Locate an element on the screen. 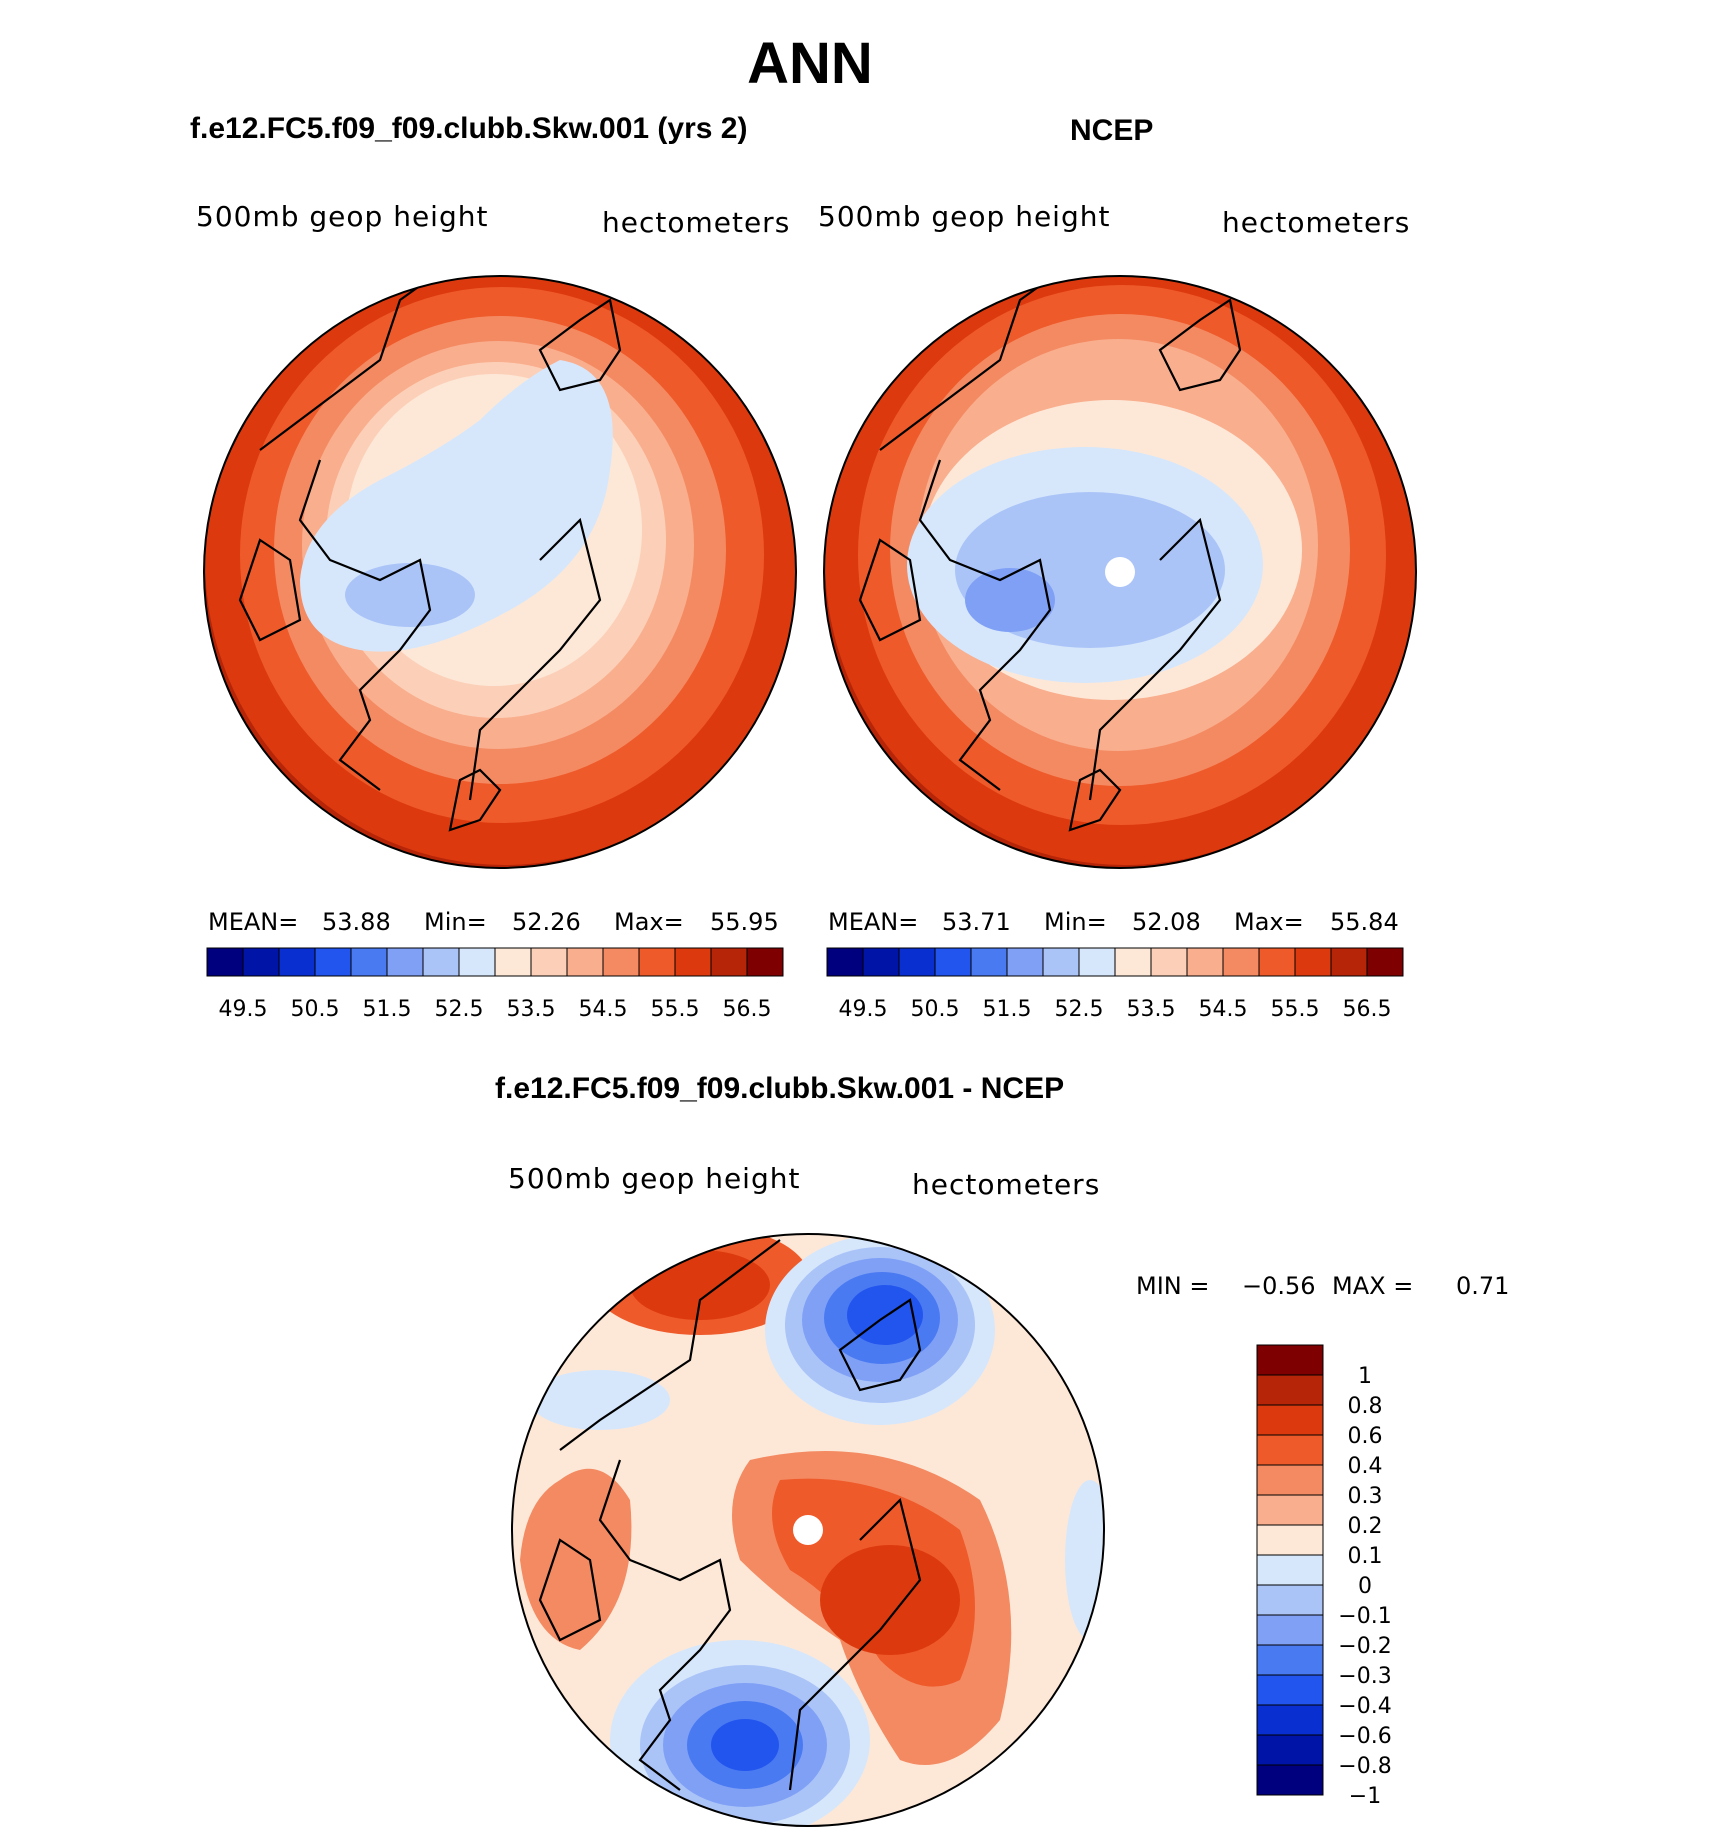 The height and width of the screenshot is (1839, 1710). panel1-mean-value: 53.88 is located at coordinates (356, 922).